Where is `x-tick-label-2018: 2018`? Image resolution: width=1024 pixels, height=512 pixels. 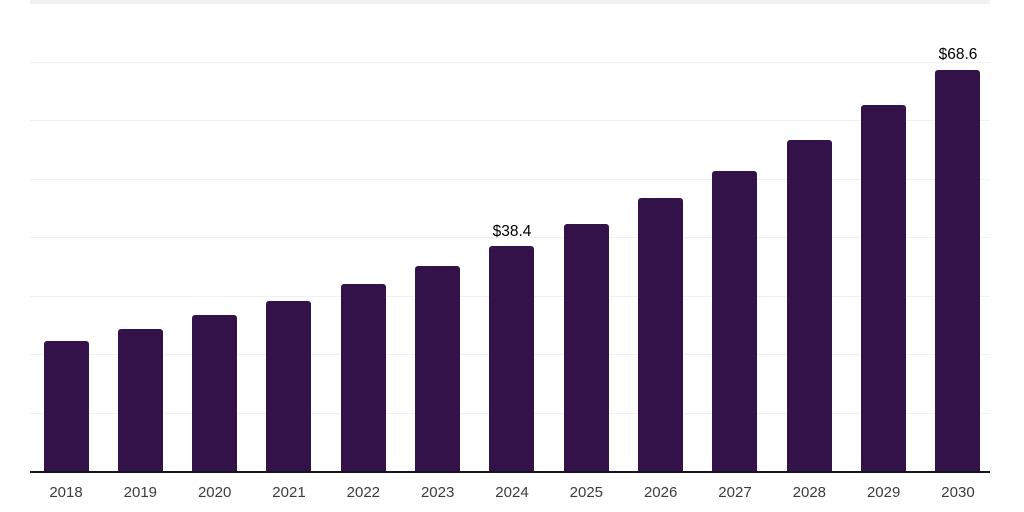 x-tick-label-2018: 2018 is located at coordinates (66, 492).